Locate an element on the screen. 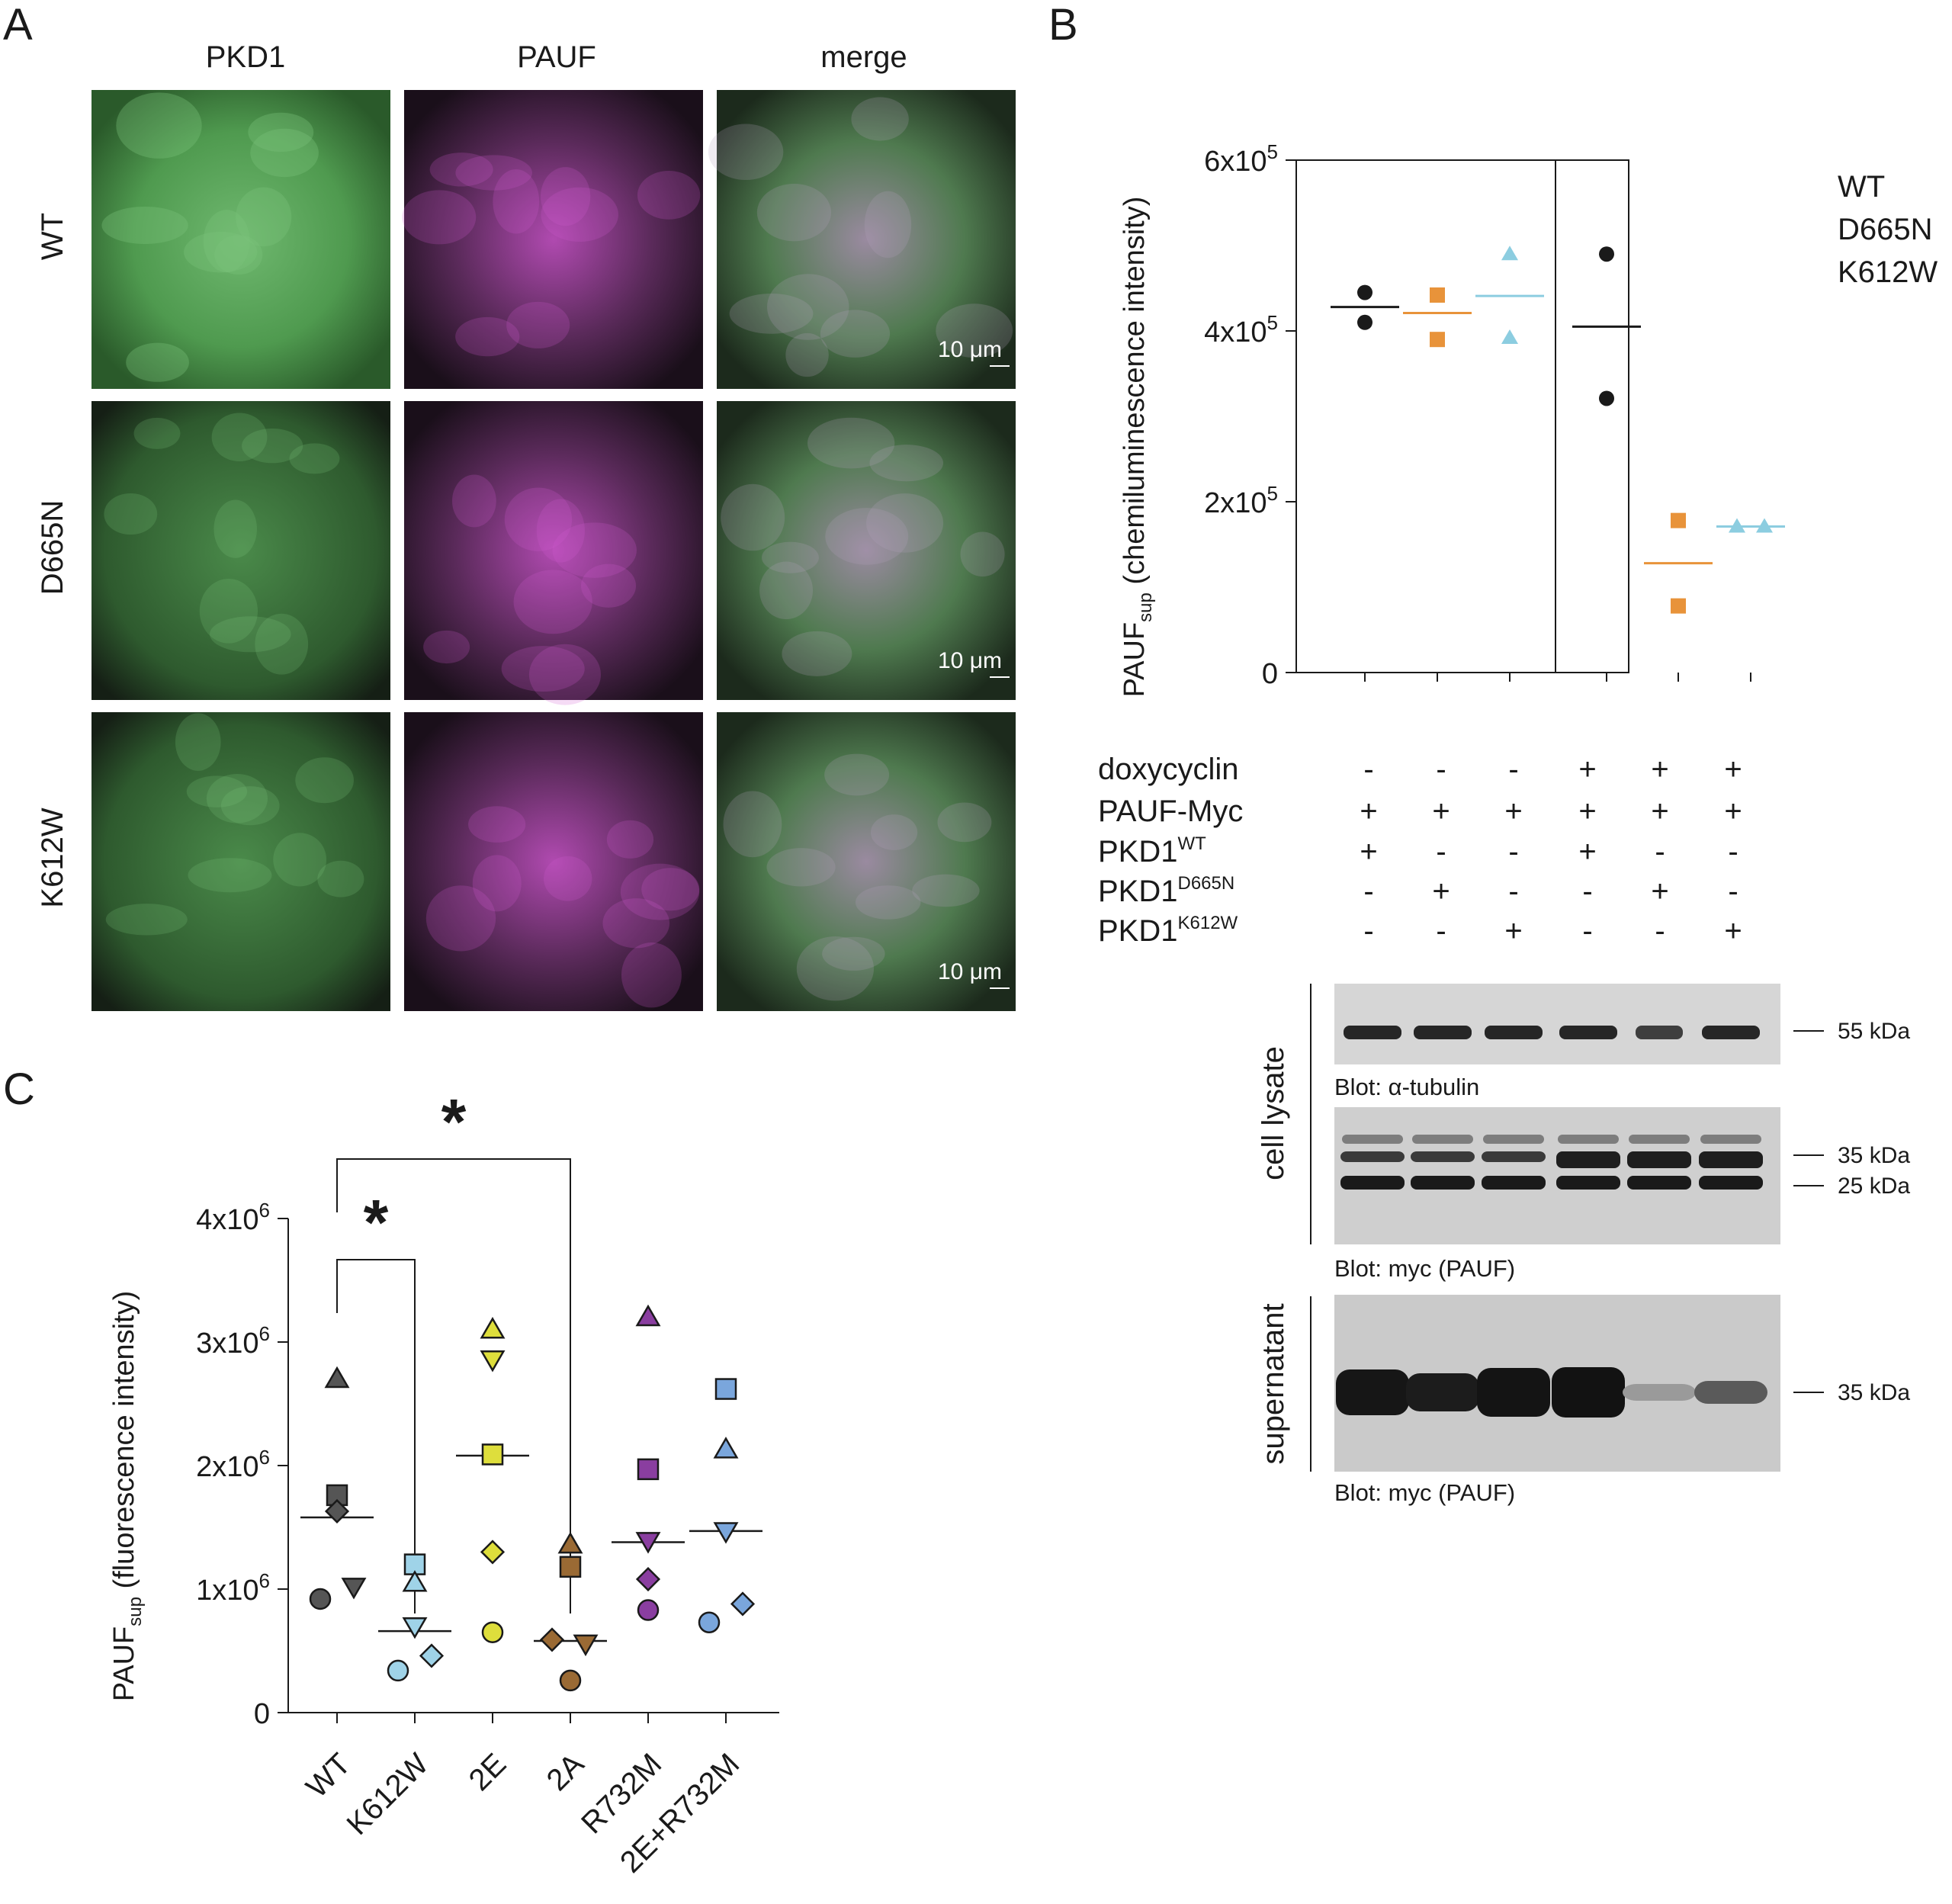 This screenshot has width=1952, height=1904. panel-b-y-tick-label: 2x10⁵ is located at coordinates (1241, 500).